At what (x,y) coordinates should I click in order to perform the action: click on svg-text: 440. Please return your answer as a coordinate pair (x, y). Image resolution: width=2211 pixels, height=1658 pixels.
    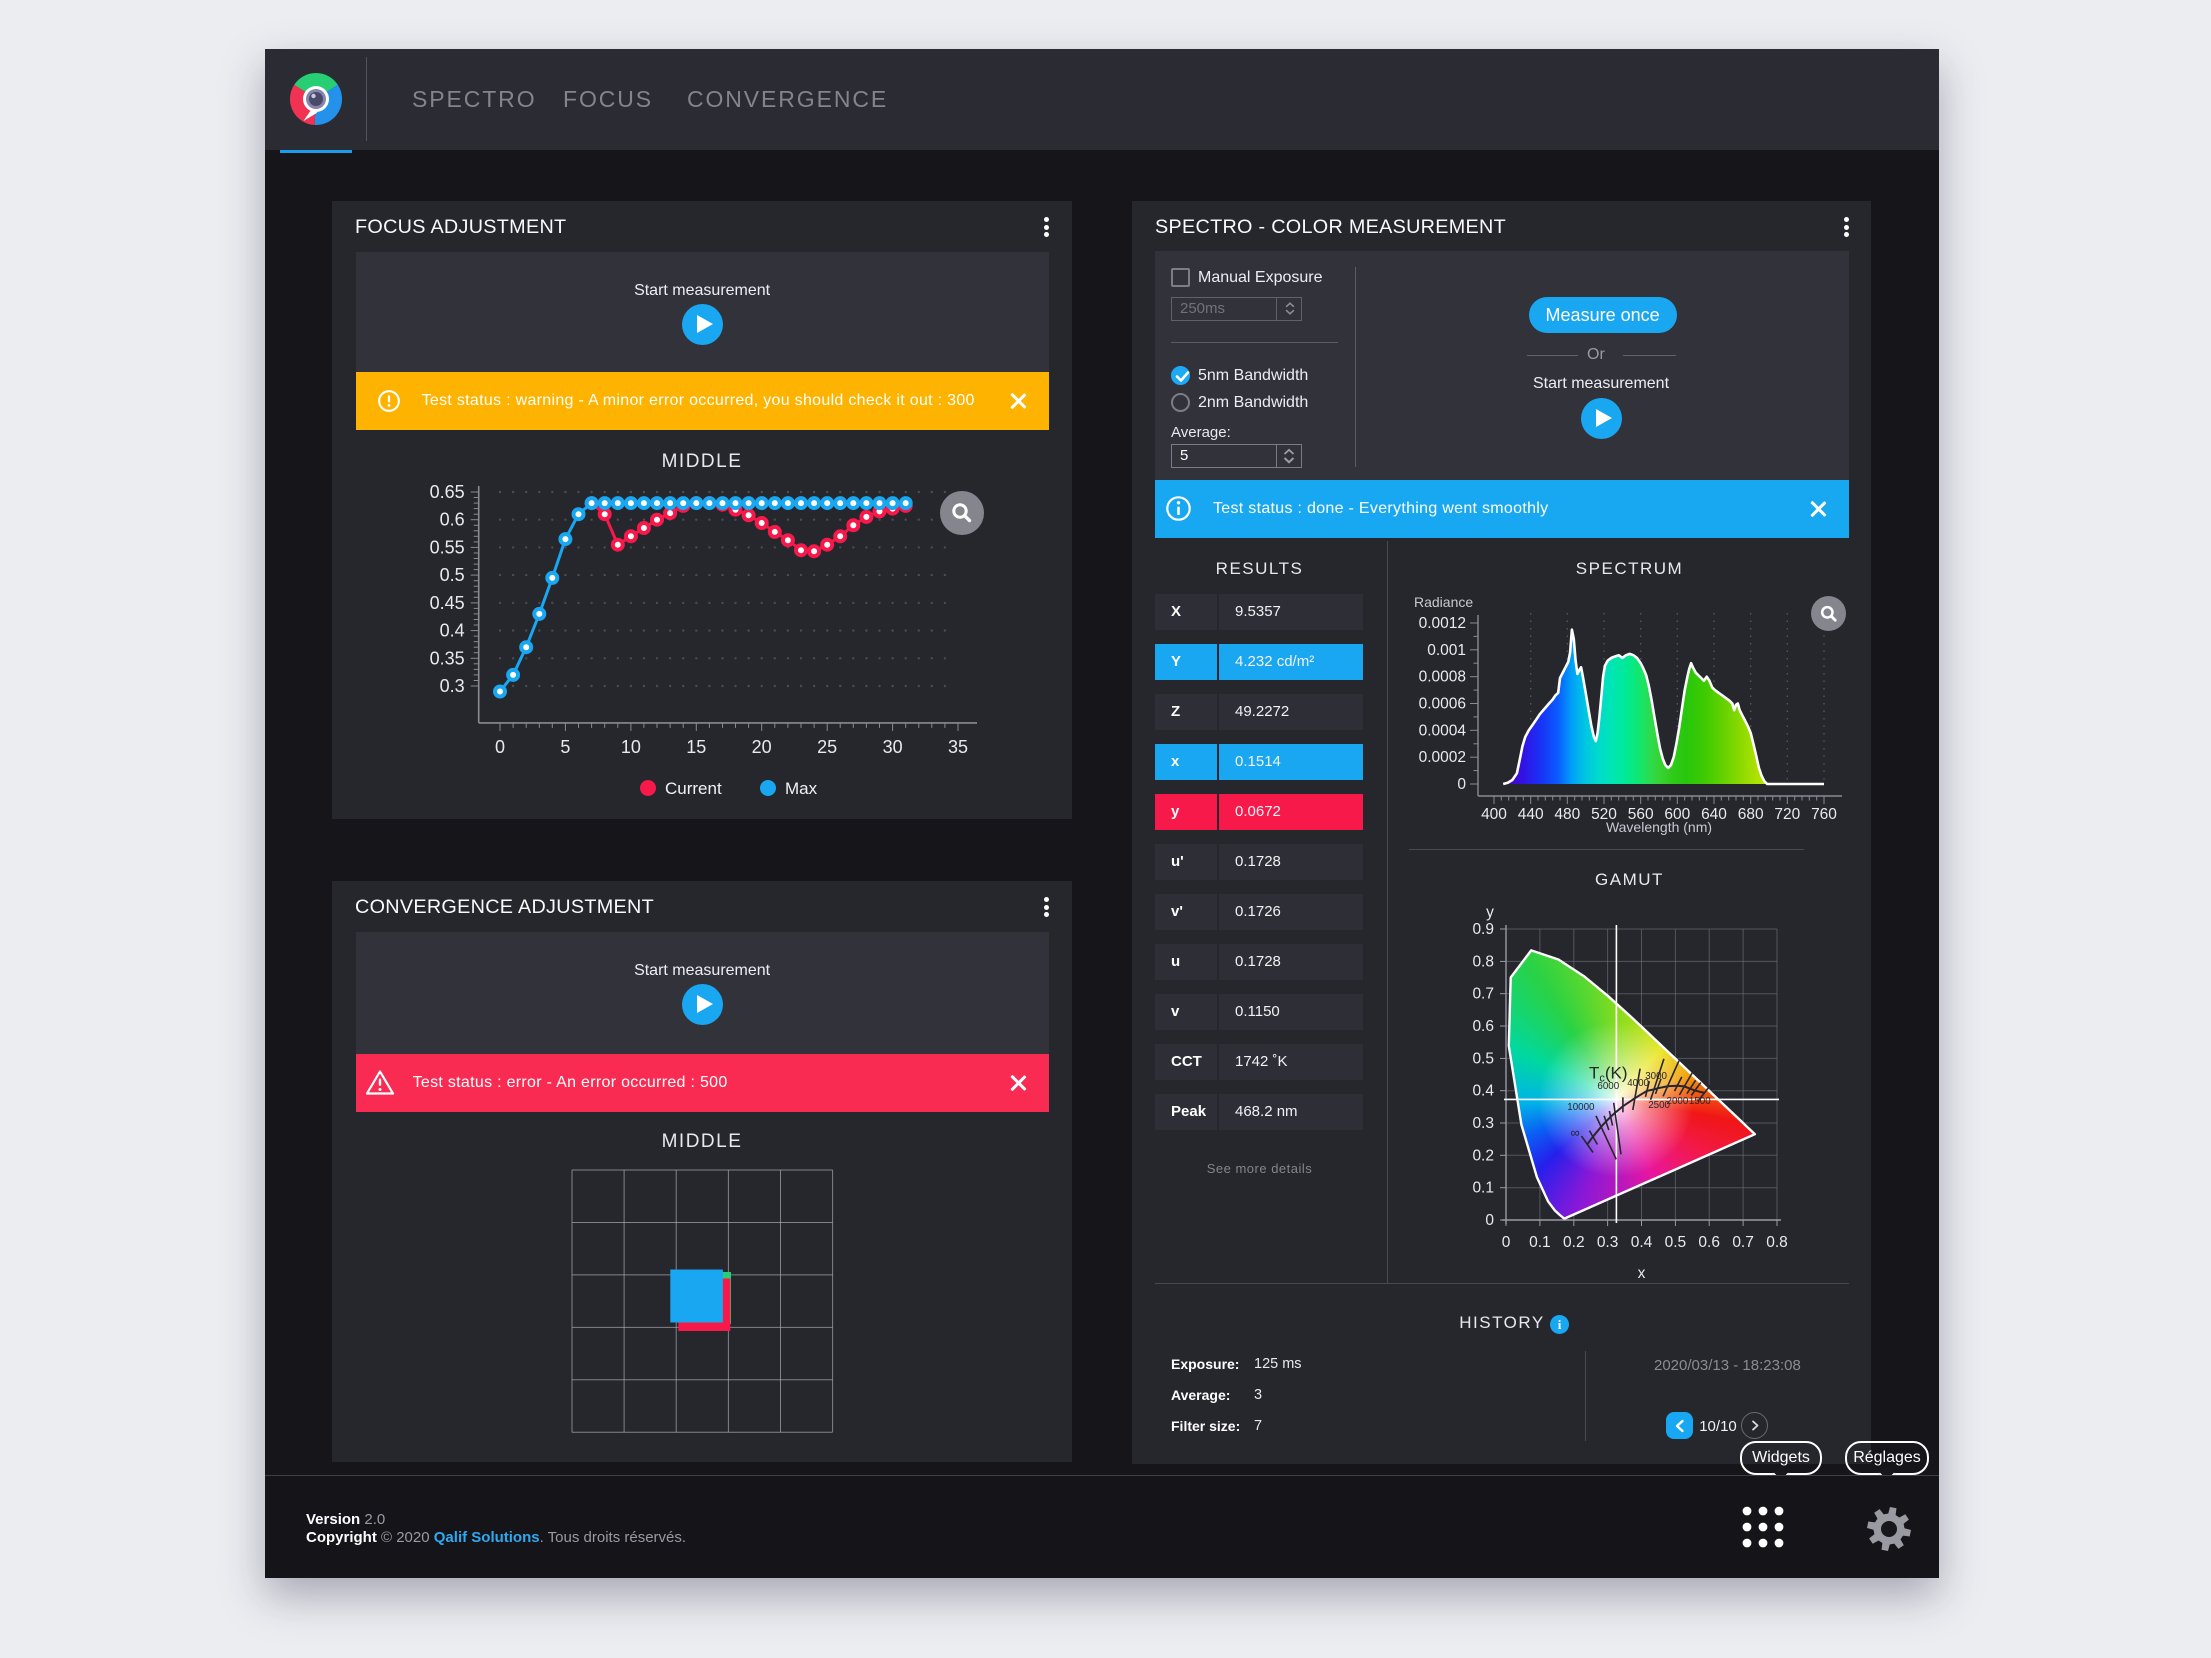
    Looking at the image, I should click on (1531, 814).